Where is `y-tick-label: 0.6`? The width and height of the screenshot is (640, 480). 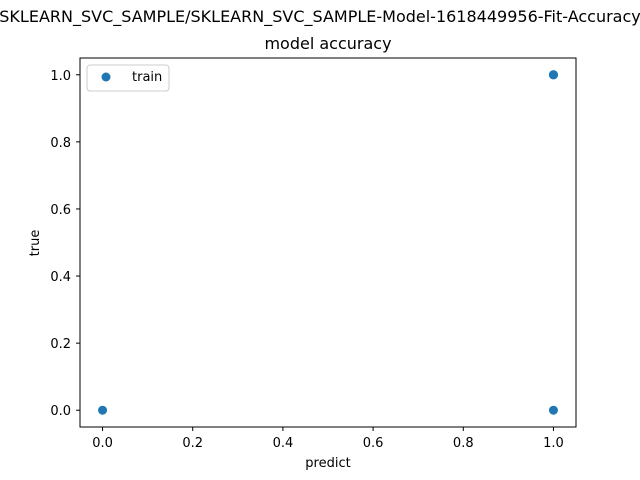 y-tick-label: 0.6 is located at coordinates (60, 210).